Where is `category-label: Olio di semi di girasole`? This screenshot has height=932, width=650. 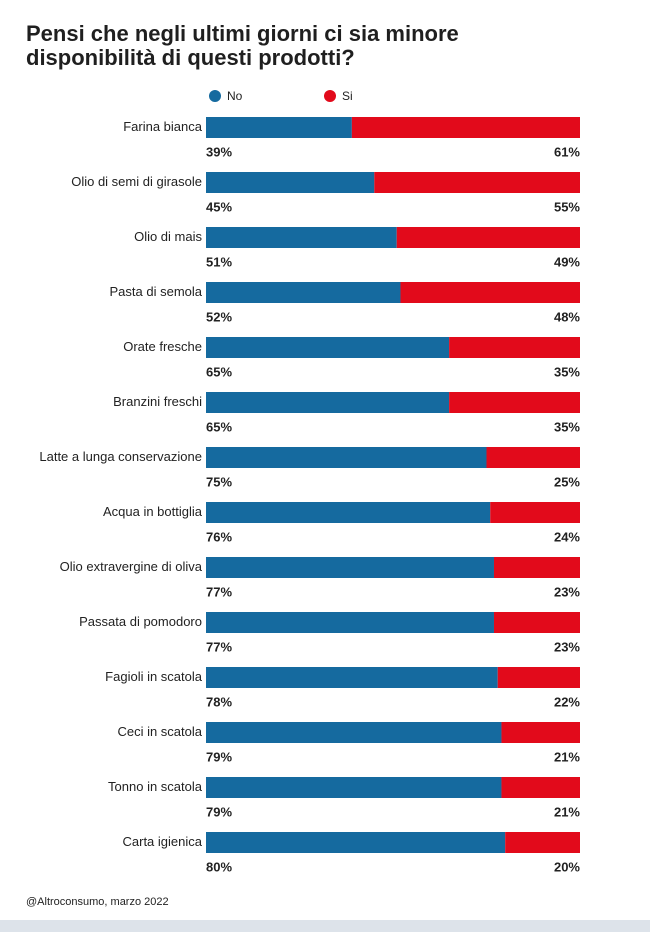
category-label: Olio di semi di girasole is located at coordinates (136, 181).